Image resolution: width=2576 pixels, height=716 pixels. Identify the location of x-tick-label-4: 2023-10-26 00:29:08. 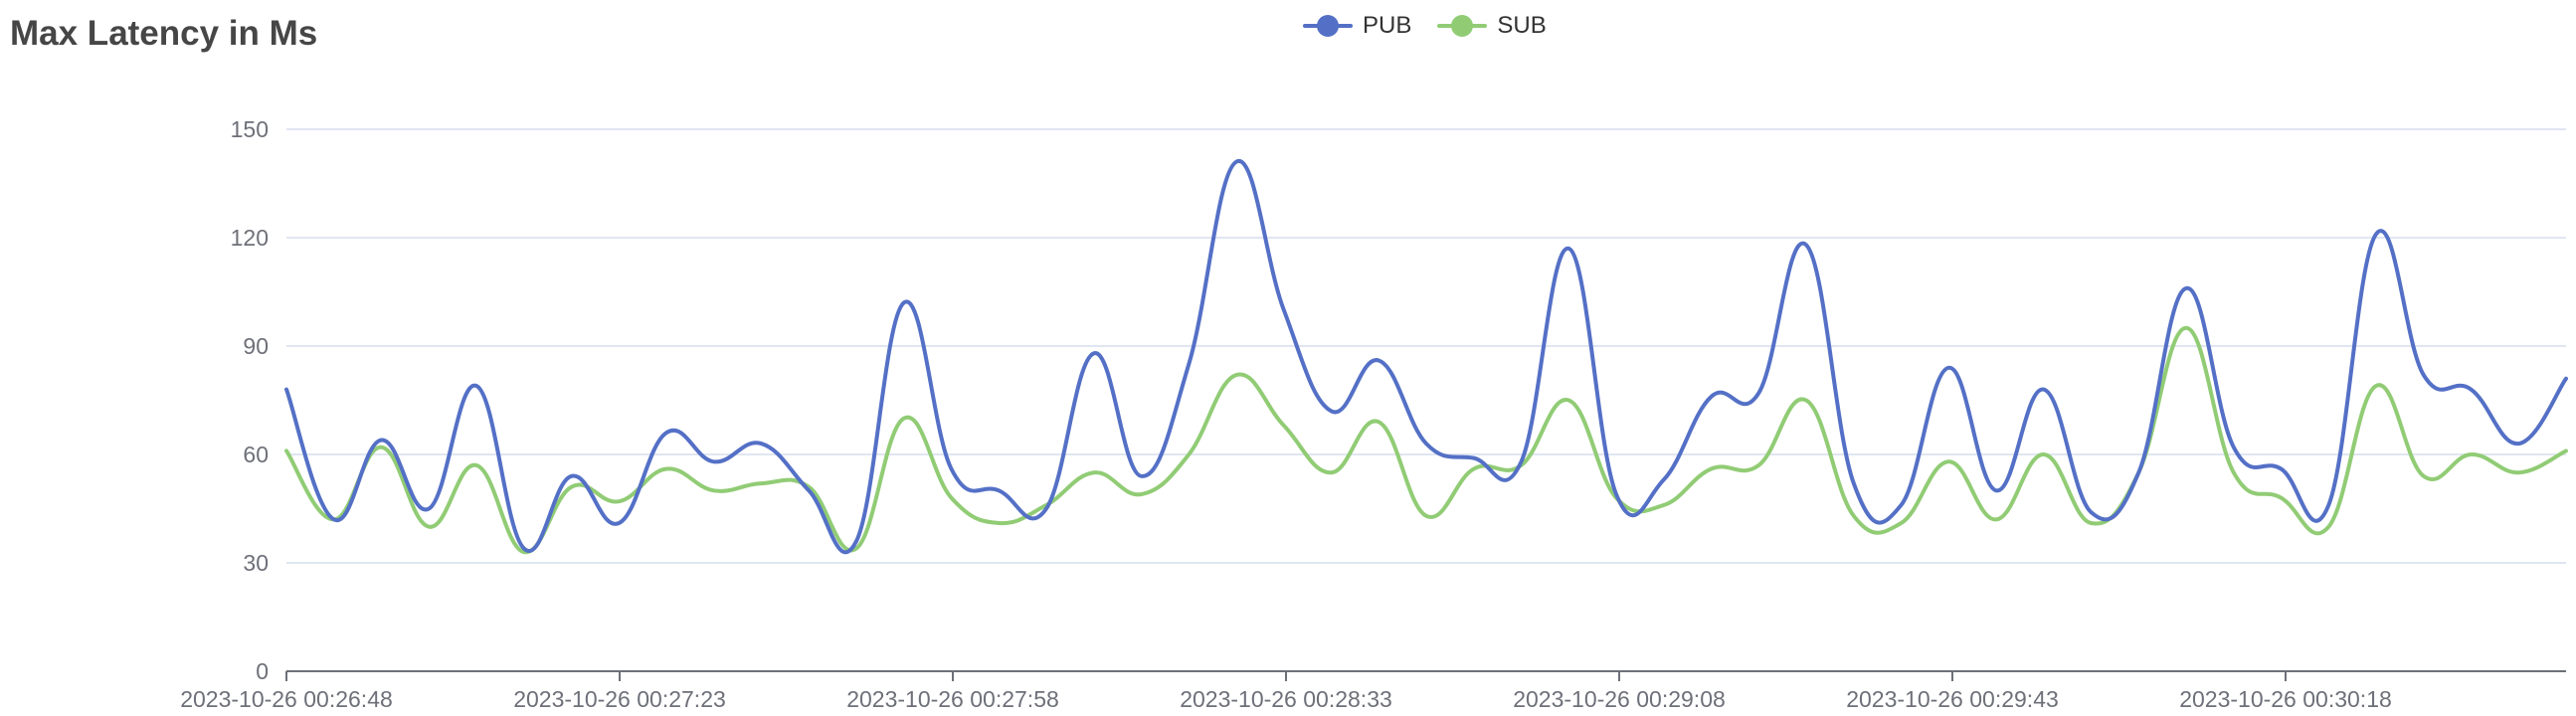
(1619, 699).